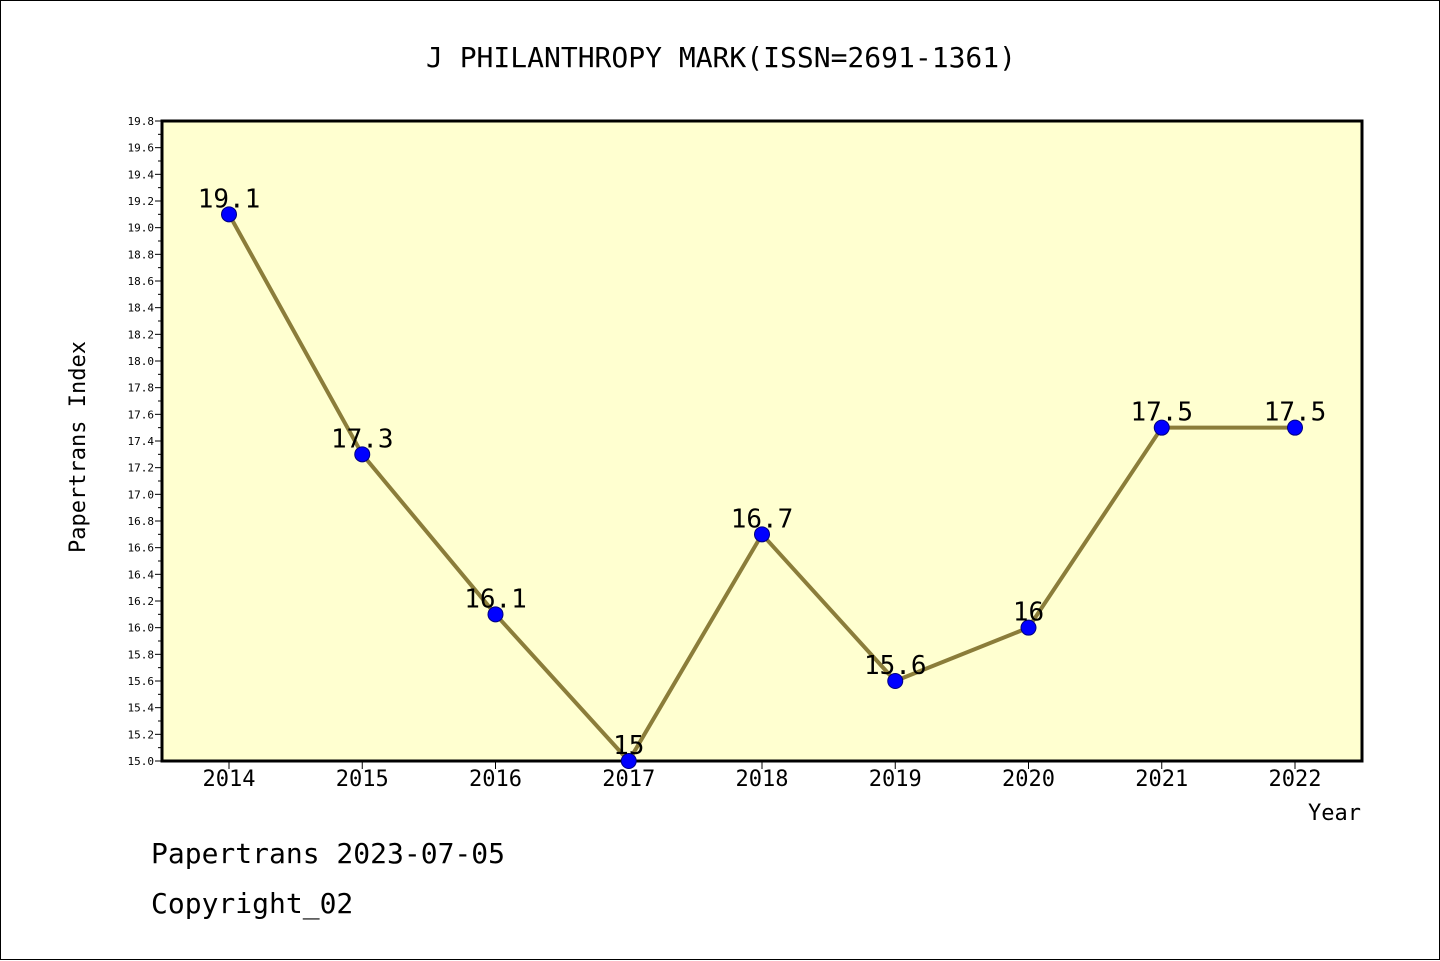 This screenshot has height=961, width=1440. What do you see at coordinates (141, 601) in the screenshot?
I see `y-tick-label: 16.2` at bounding box center [141, 601].